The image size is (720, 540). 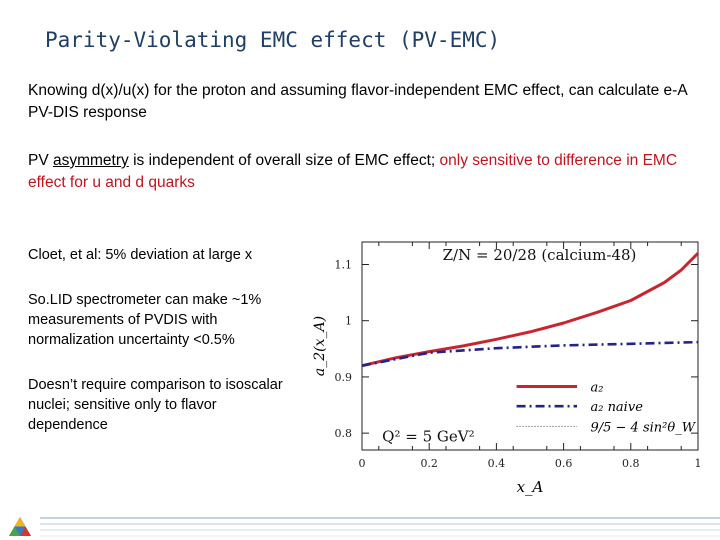 What do you see at coordinates (540, 255) in the screenshot?
I see `annotation-top: Z/N = 20/28 (calcium-48)` at bounding box center [540, 255].